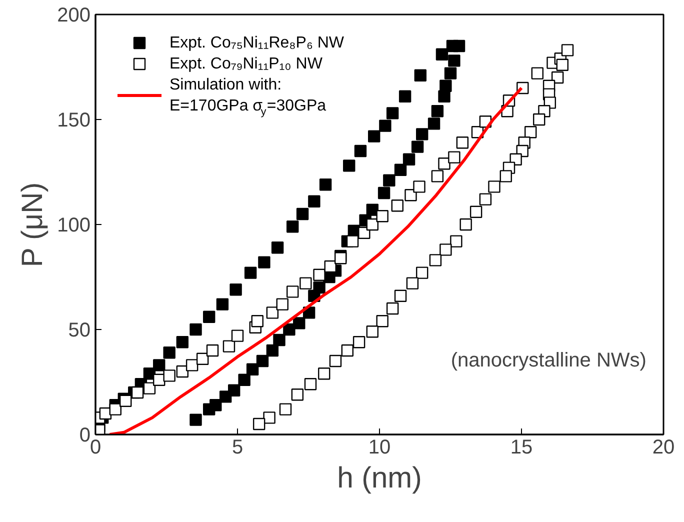 This screenshot has height=522, width=684. I want to click on x-axis-title: h (nm), so click(379, 478).